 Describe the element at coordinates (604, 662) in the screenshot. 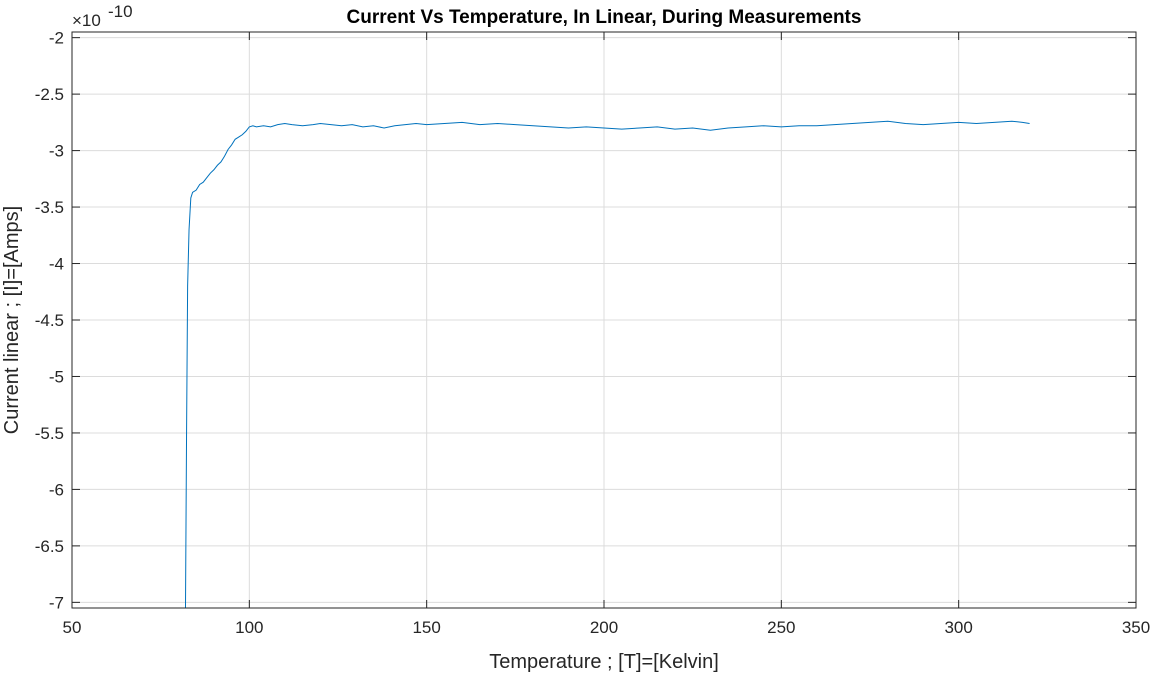

I see `x-axis-label: Temperature ; [T]=[Kelvin]` at that location.